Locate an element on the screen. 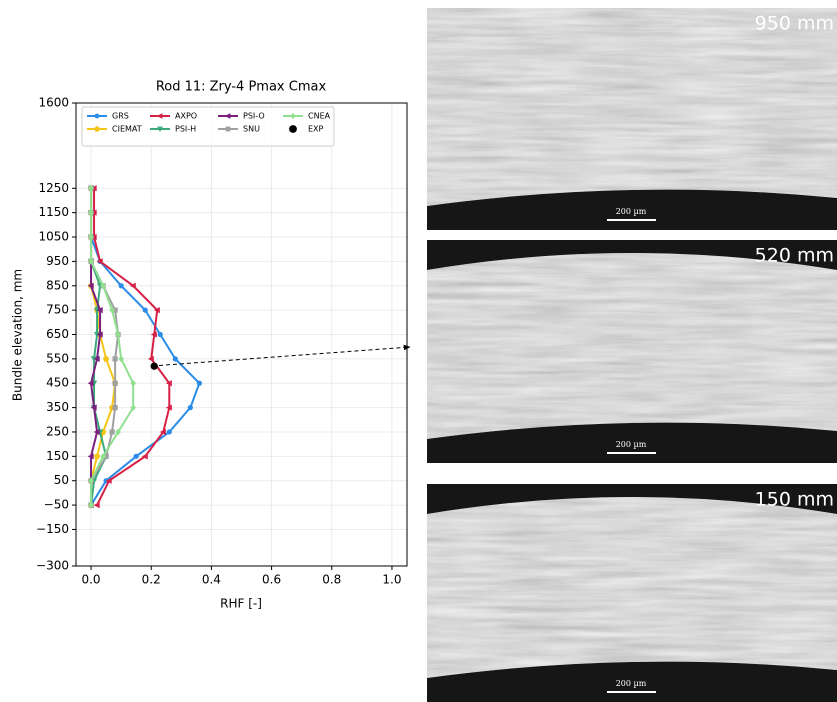  annotation-arrow is located at coordinates (281, 355).